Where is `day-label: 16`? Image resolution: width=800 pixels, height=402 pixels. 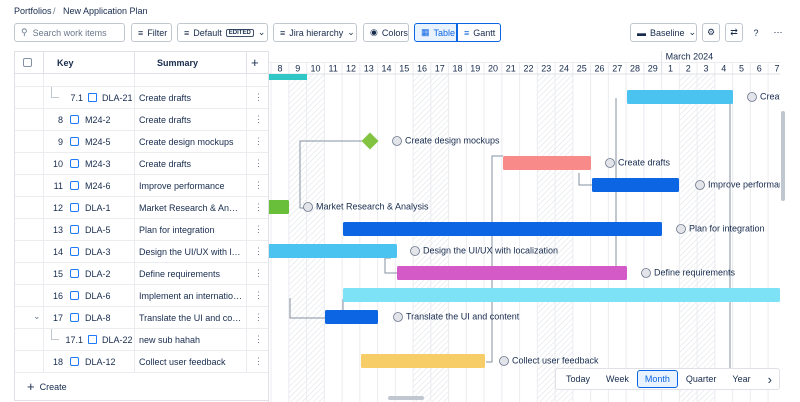 day-label: 16 is located at coordinates (422, 68).